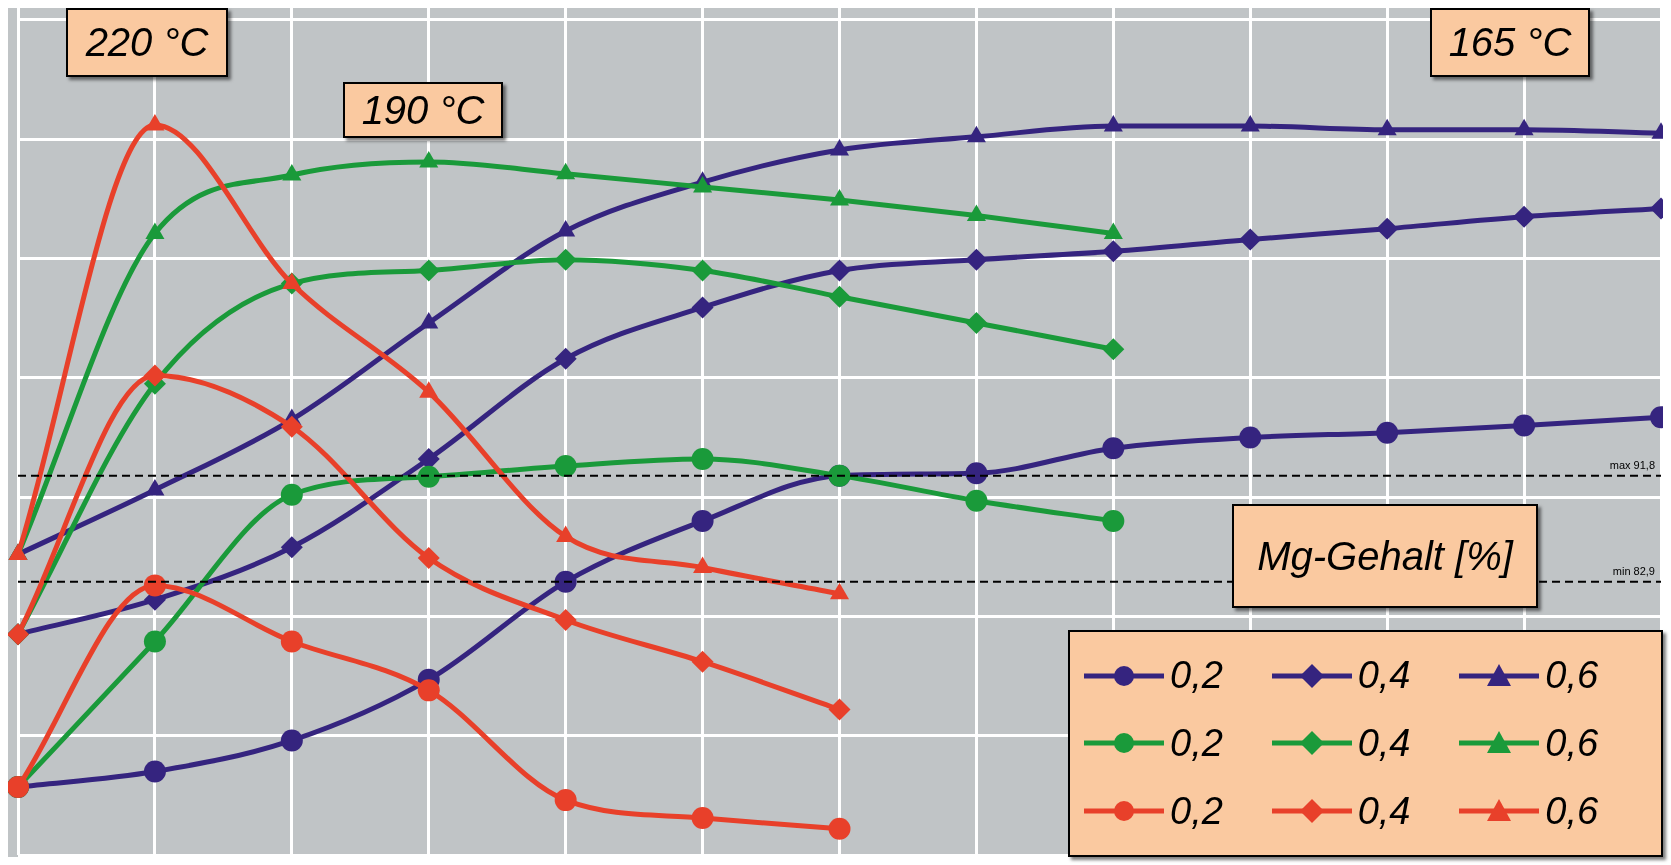  I want to click on annotation: 190 °C, so click(423, 110).